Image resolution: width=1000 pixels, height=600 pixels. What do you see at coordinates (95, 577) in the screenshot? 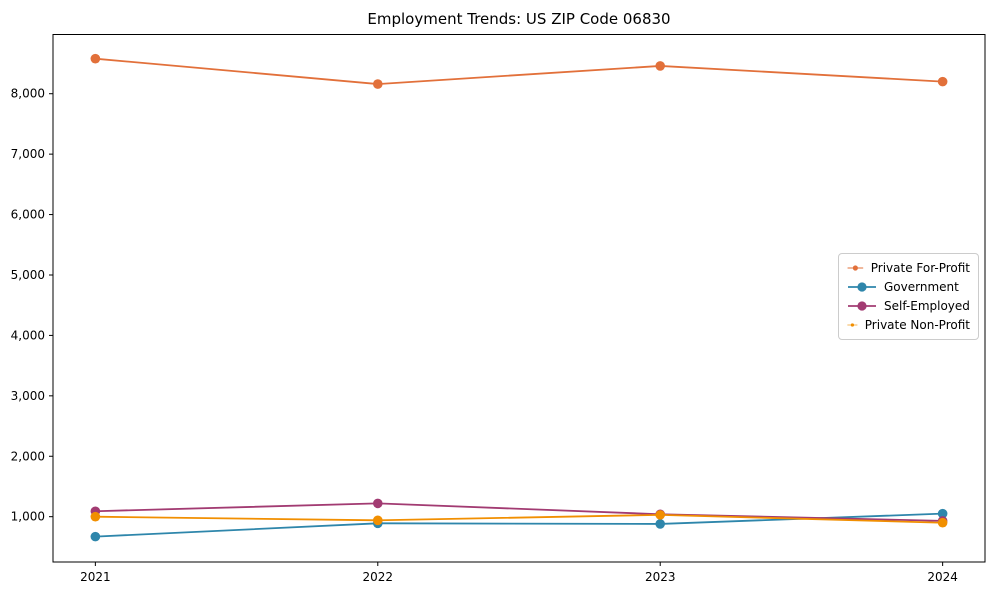
I see `svg-text: 2021` at bounding box center [95, 577].